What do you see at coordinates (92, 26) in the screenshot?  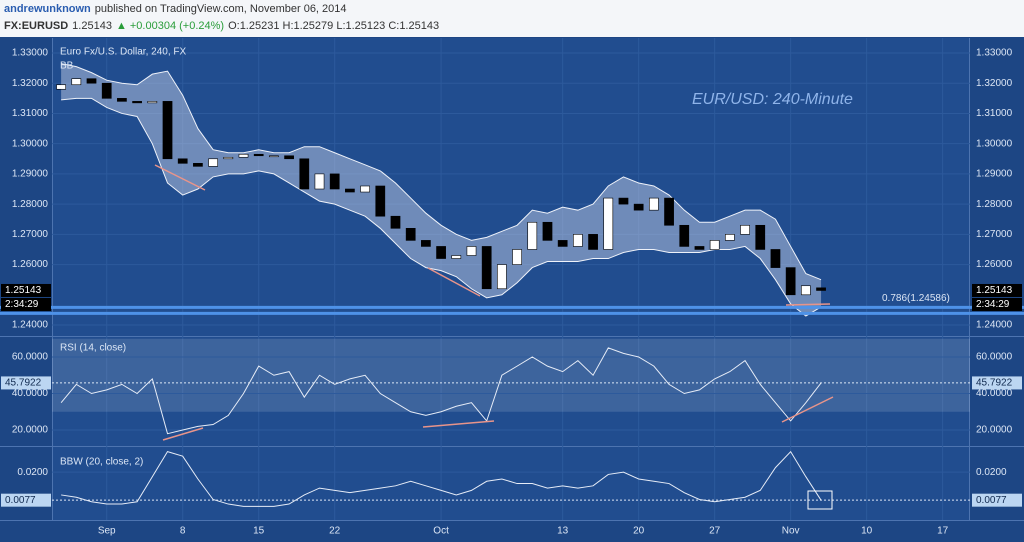 I see `price: 1.25143` at bounding box center [92, 26].